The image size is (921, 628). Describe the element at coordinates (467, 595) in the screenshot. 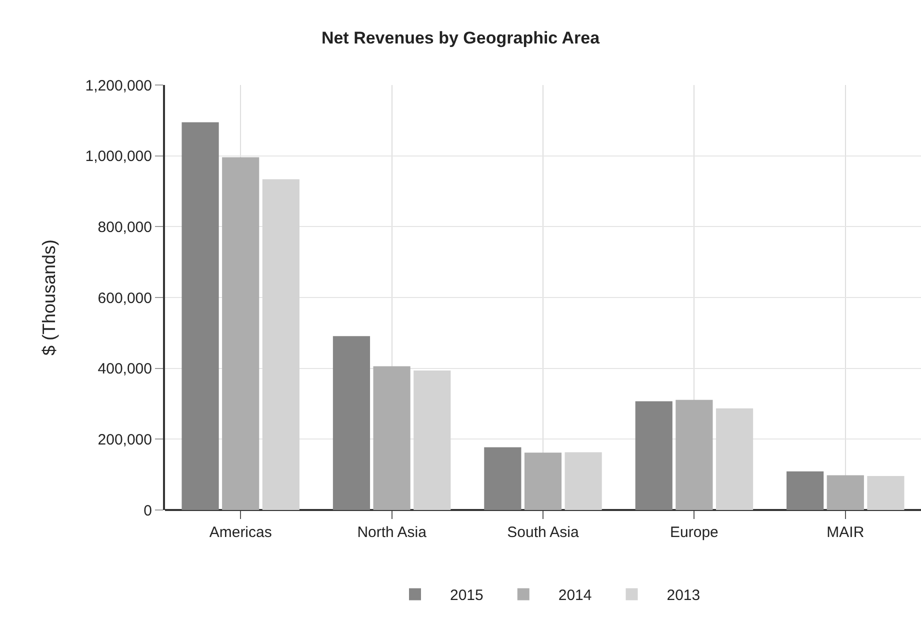

I see `legend-label: 2015` at that location.